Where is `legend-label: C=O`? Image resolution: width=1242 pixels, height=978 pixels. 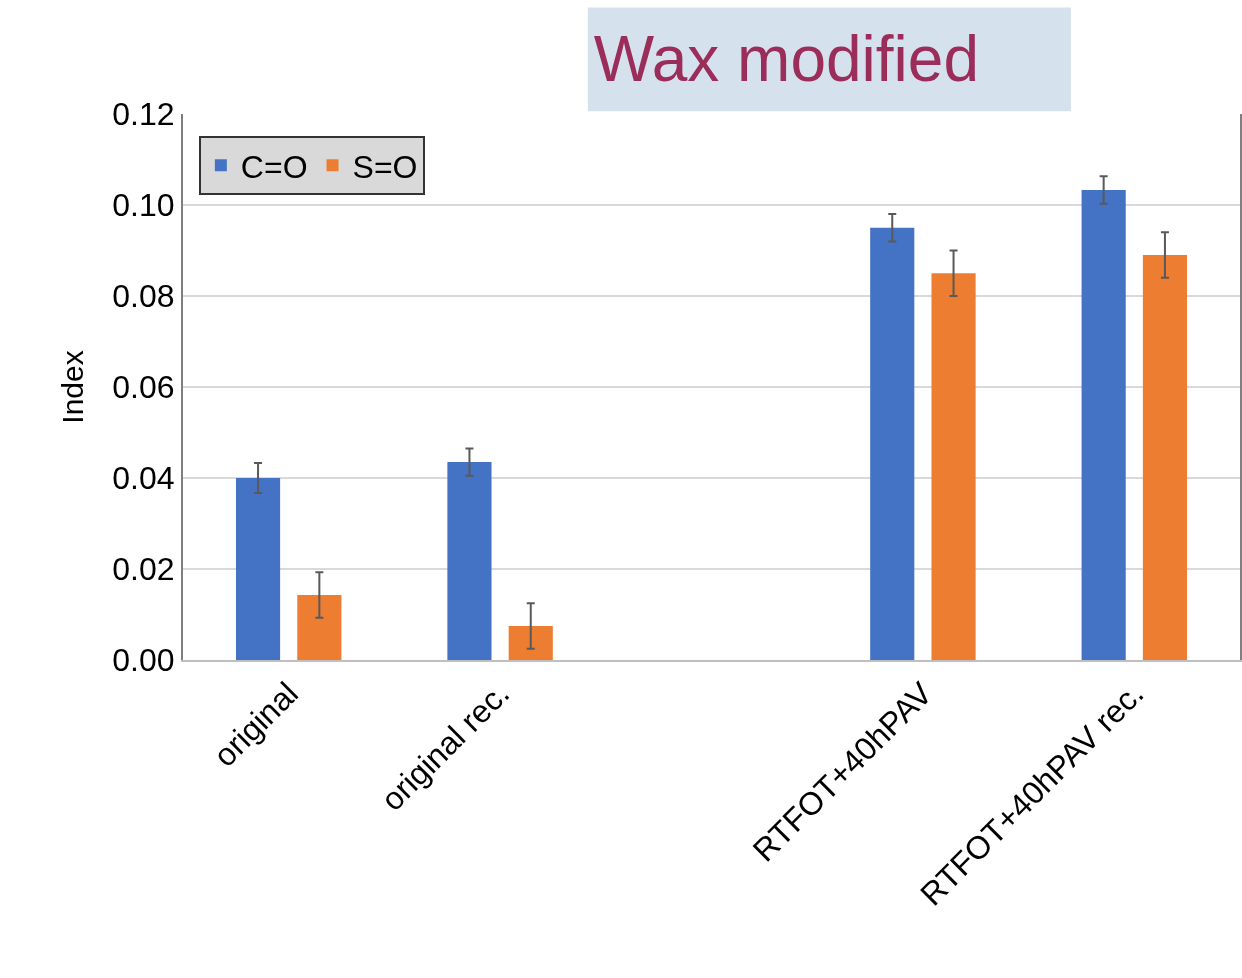
legend-label: C=O is located at coordinates (274, 166).